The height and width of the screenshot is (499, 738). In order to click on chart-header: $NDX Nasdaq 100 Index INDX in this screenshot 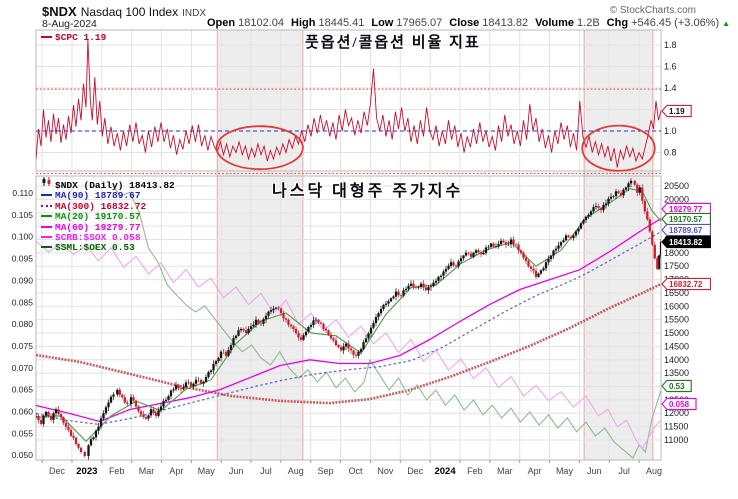, I will do `click(124, 11)`.